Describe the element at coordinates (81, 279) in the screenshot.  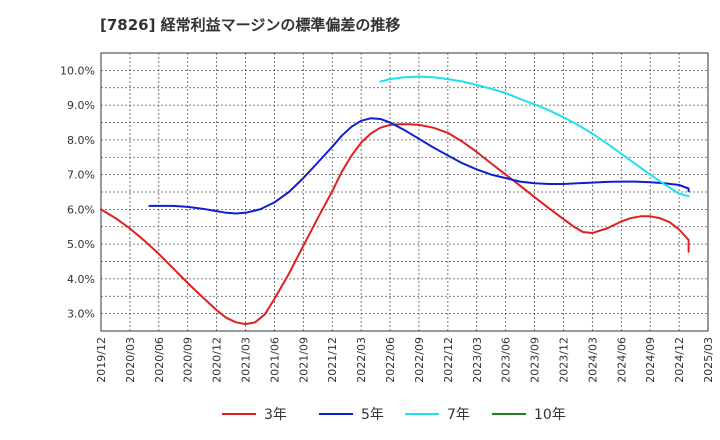
I see `y-tick-label: 4.0%` at that location.